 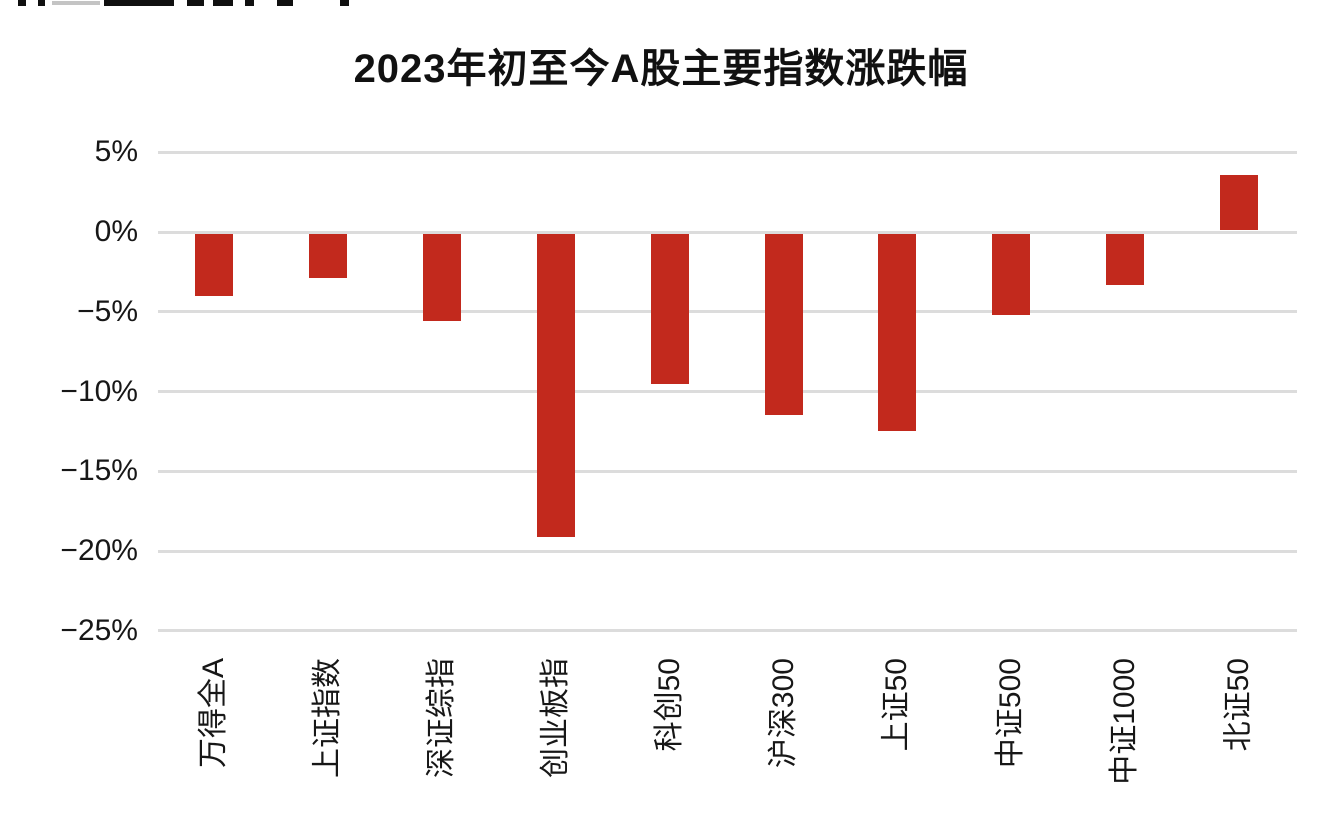 I want to click on x-category-label: 北证50, so click(x=1239, y=705).